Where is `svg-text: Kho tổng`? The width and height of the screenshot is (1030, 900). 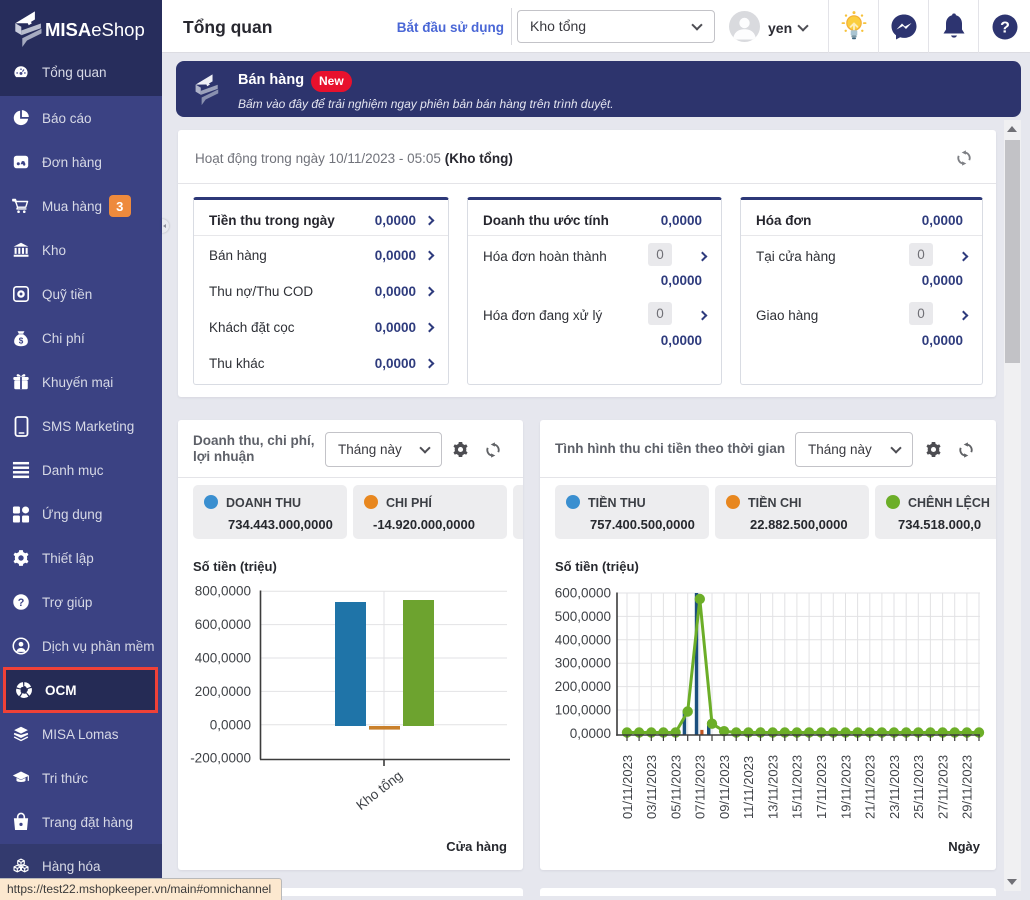 svg-text: Kho tổng is located at coordinates (379, 790).